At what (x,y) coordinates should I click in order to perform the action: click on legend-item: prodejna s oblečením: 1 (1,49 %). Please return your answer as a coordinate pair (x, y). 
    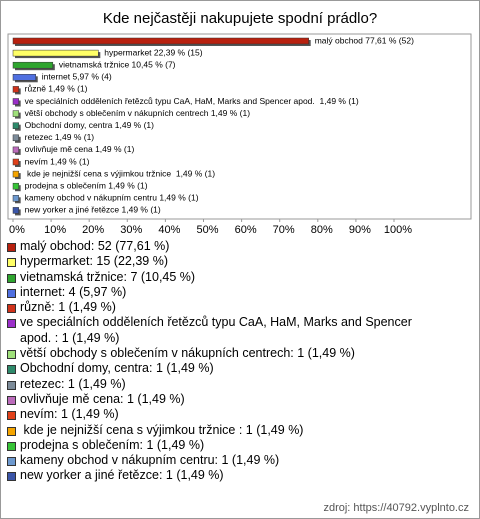
    Looking at the image, I should click on (217, 445).